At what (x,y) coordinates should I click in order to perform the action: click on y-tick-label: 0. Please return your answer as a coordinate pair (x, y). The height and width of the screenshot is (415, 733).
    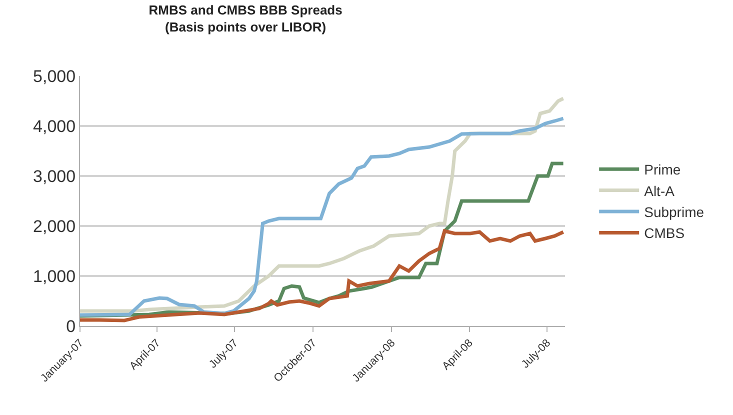
    Looking at the image, I should click on (71, 326).